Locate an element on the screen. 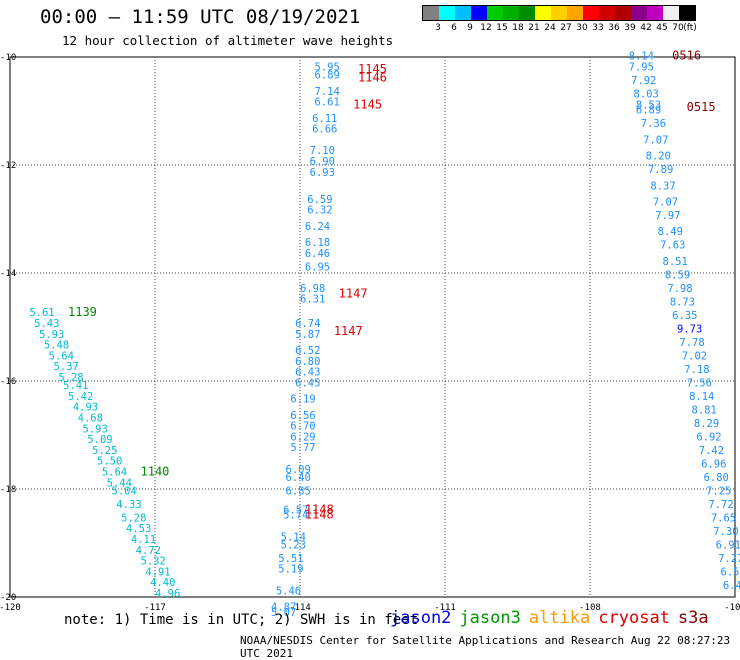  wave-height-value: 6.61 is located at coordinates (327, 103).